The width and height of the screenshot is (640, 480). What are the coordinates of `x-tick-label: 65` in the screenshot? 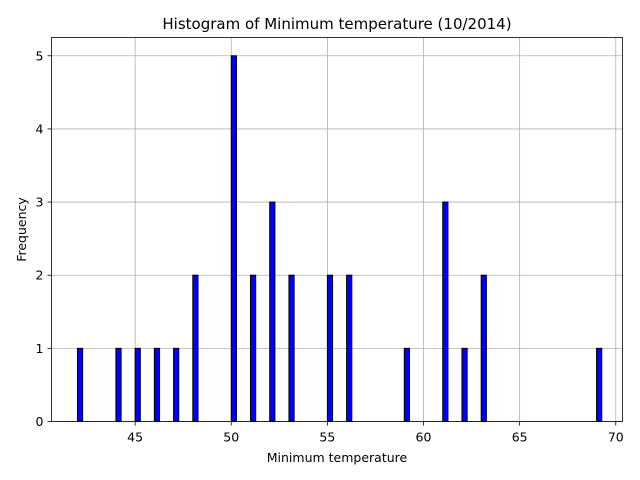 It's located at (520, 437).